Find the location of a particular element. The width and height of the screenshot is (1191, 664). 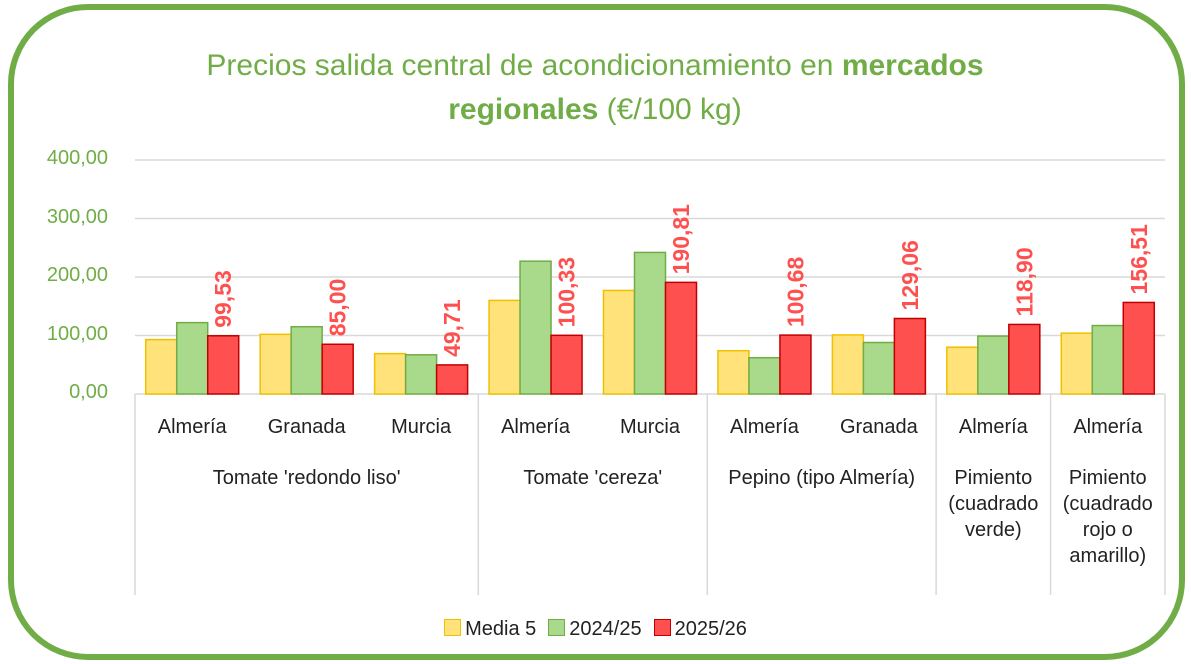

legend-item: 2024/25 is located at coordinates (595, 629).